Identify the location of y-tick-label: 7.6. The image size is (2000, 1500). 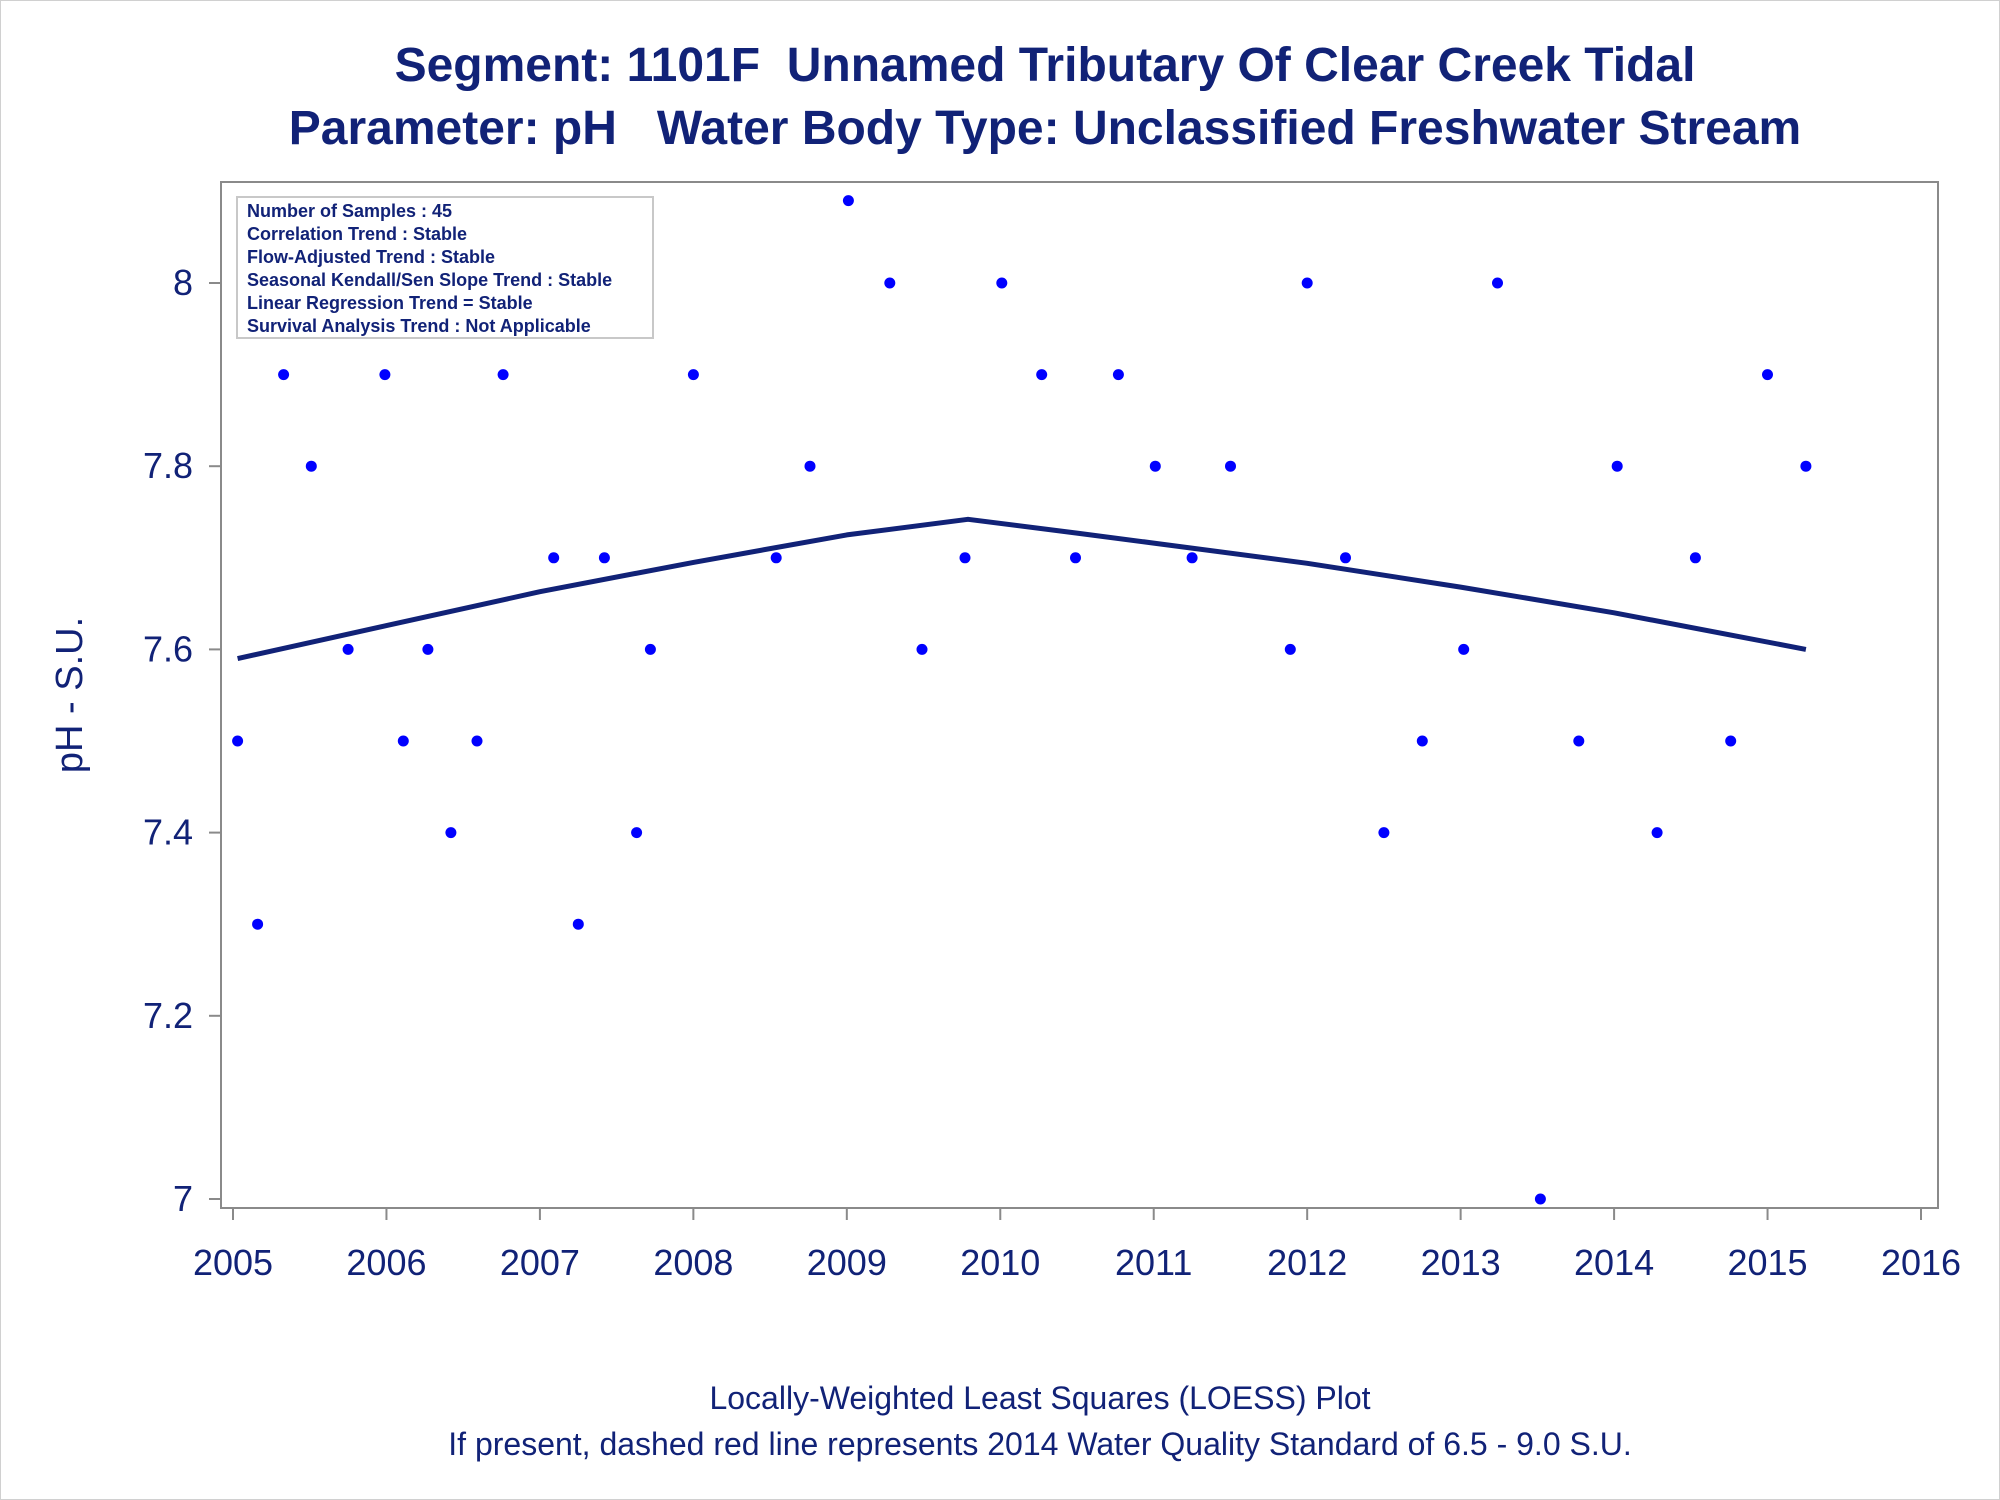
(168, 648).